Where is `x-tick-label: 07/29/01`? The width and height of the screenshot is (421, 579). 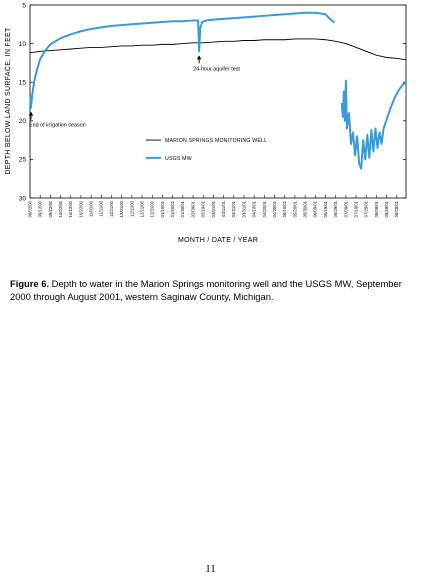 x-tick-label: 07/29/01 is located at coordinates (366, 208).